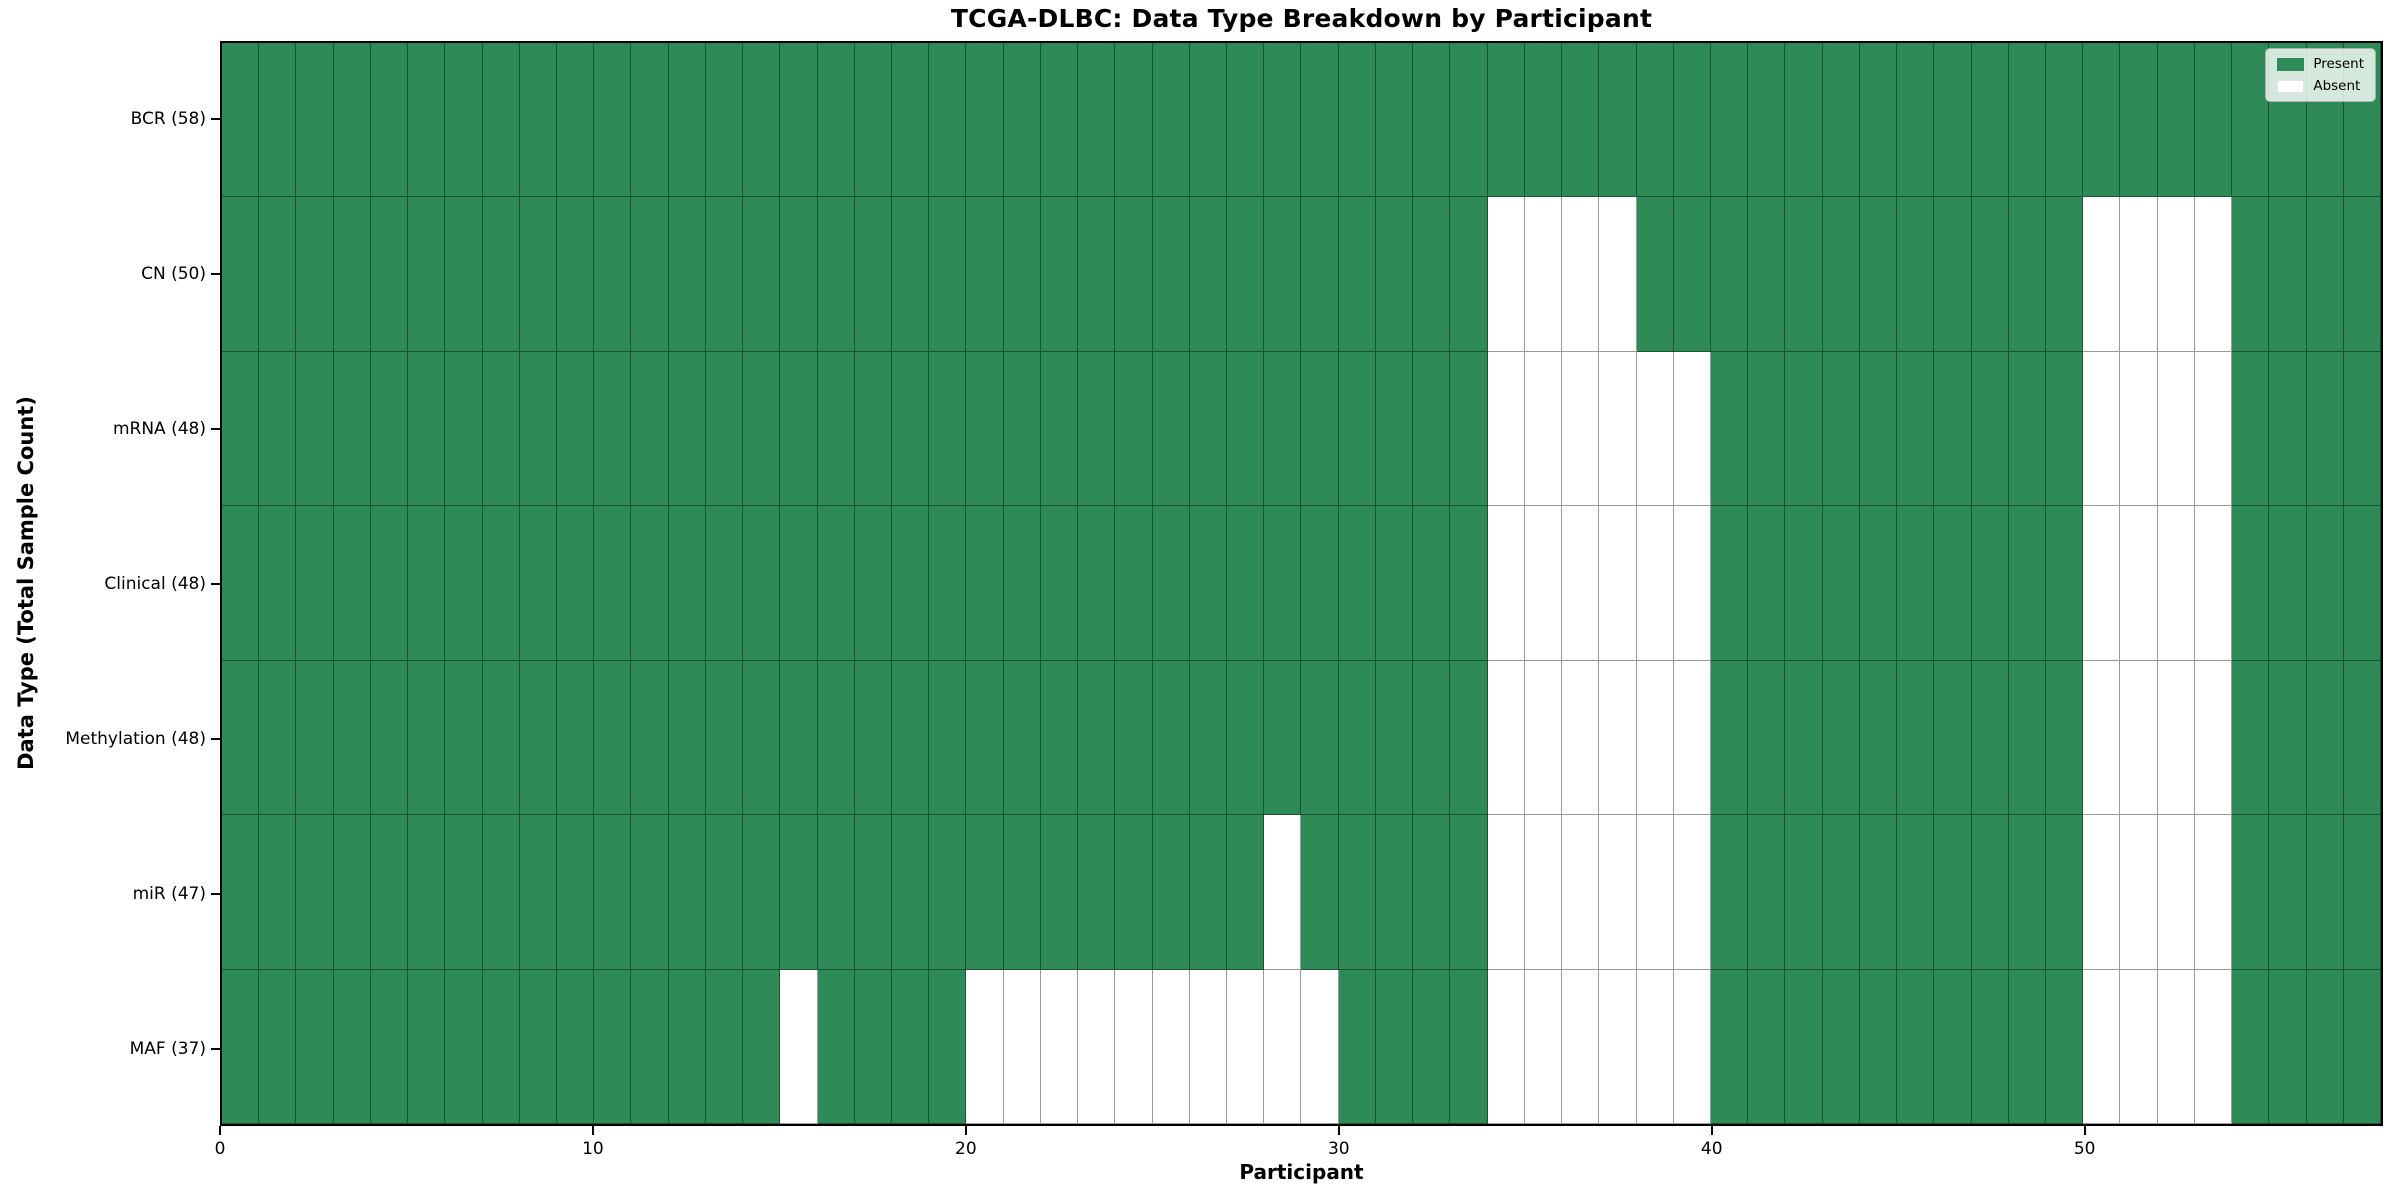 The image size is (2400, 1200). I want to click on legend-item-present: Present, so click(2320, 64).